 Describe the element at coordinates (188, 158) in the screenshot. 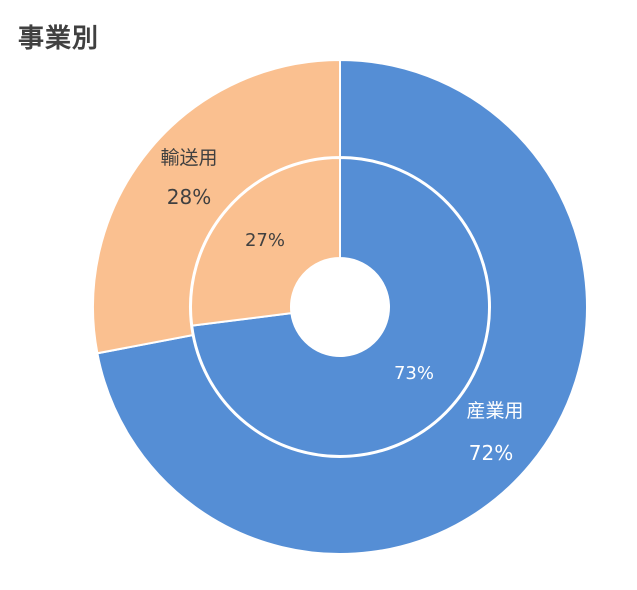

I see `outer-slice-2-name-label: 輸送用` at that location.